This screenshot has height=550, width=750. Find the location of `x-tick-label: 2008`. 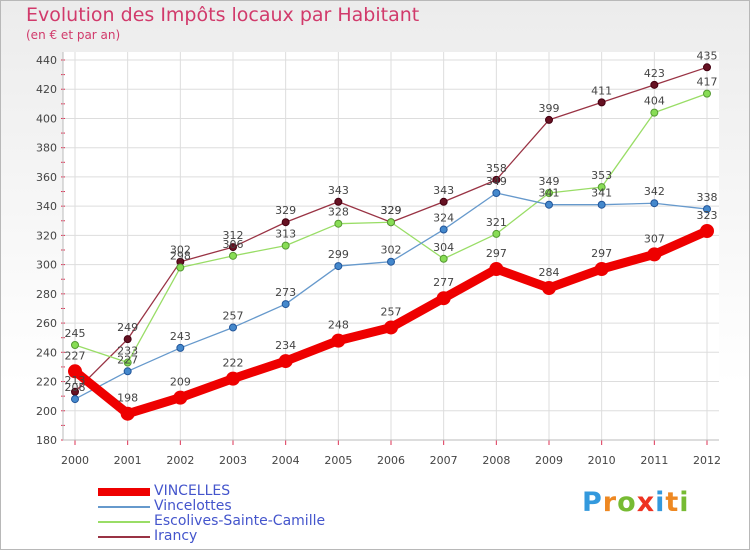

x-tick-label: 2008 is located at coordinates (496, 460).